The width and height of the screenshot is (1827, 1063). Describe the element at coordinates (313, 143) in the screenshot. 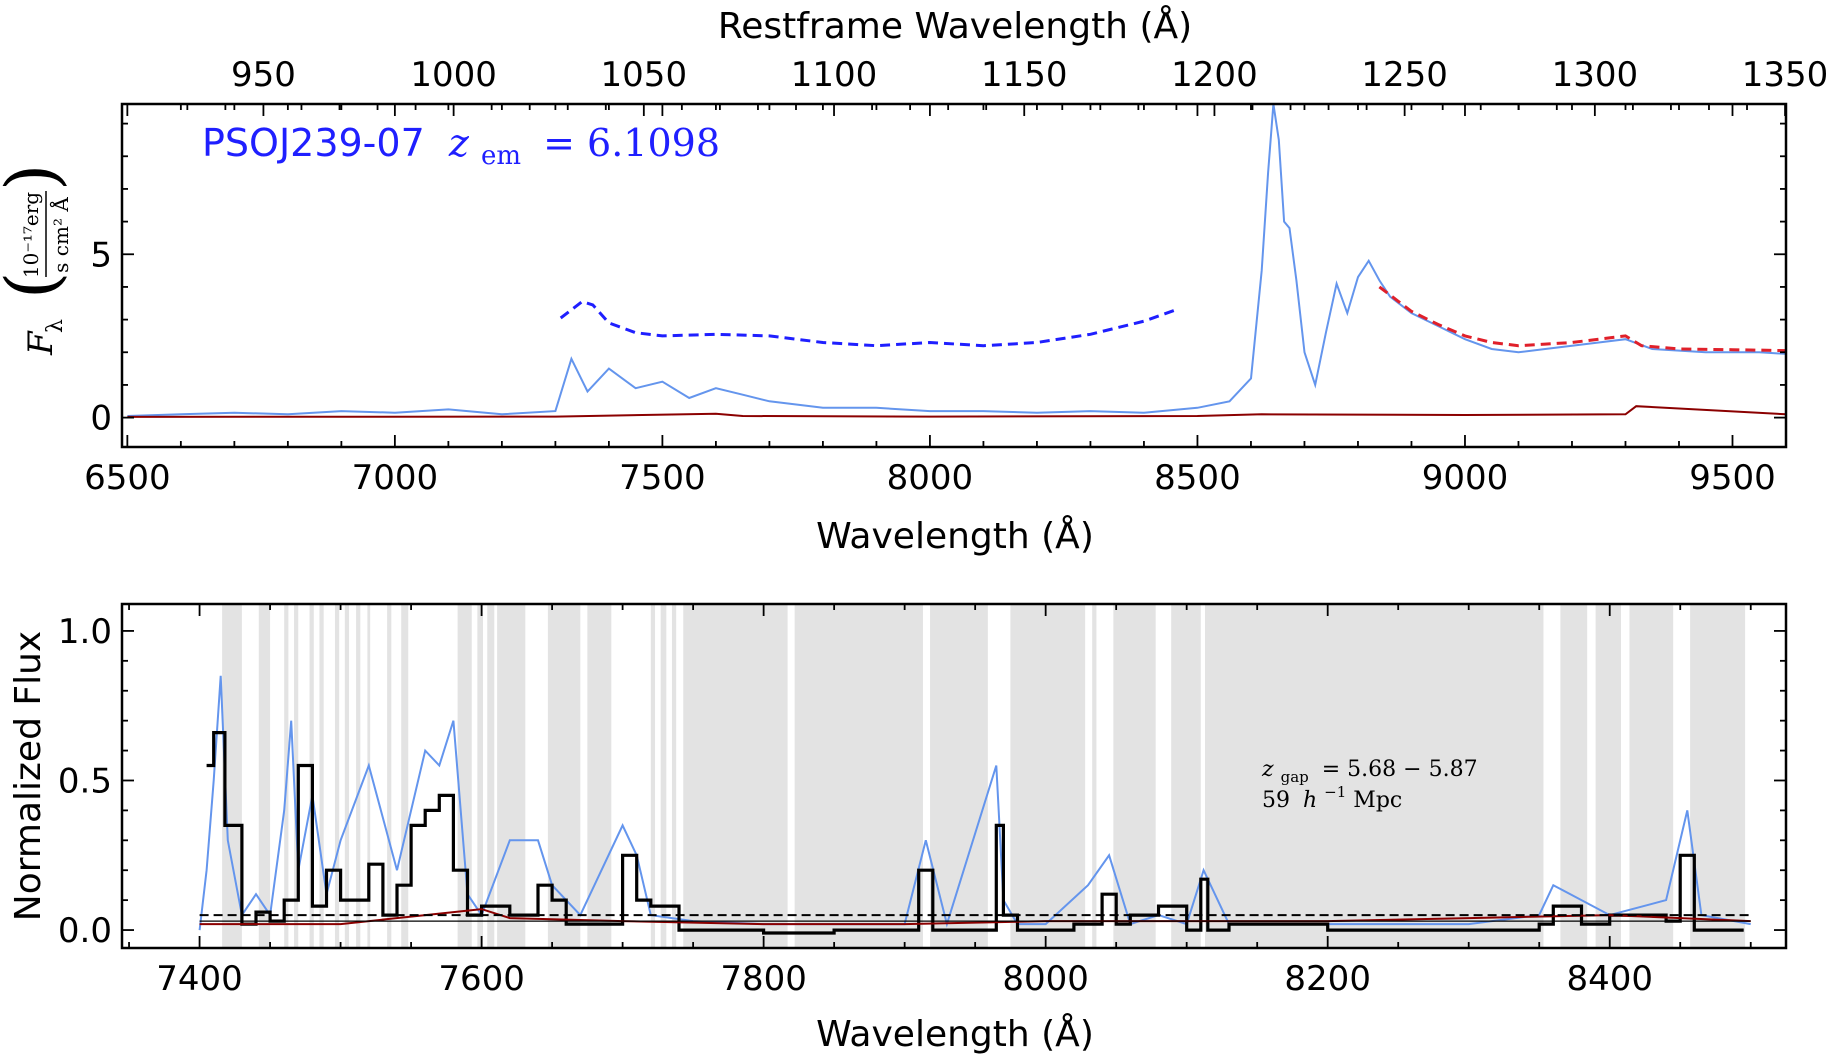

I see `top-annotation-object: PSOJ239-07` at that location.